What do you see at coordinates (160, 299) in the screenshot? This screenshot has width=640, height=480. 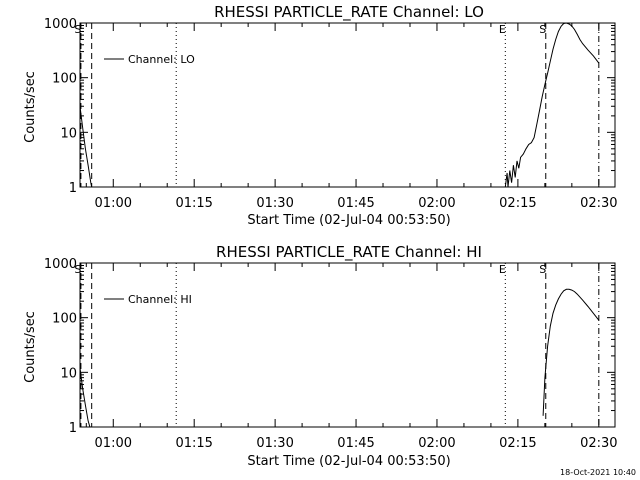 I see `legend-label: Channel: HI` at bounding box center [160, 299].